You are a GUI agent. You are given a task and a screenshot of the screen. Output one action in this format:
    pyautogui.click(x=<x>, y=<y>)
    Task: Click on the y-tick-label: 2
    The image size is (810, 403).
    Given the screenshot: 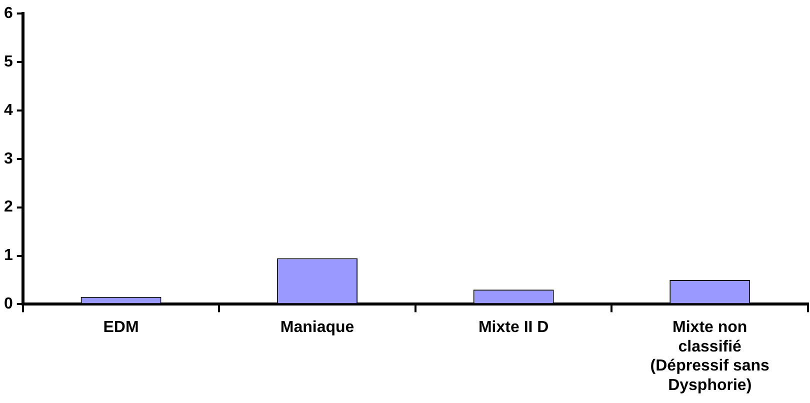 What is the action you would take?
    pyautogui.click(x=8, y=207)
    